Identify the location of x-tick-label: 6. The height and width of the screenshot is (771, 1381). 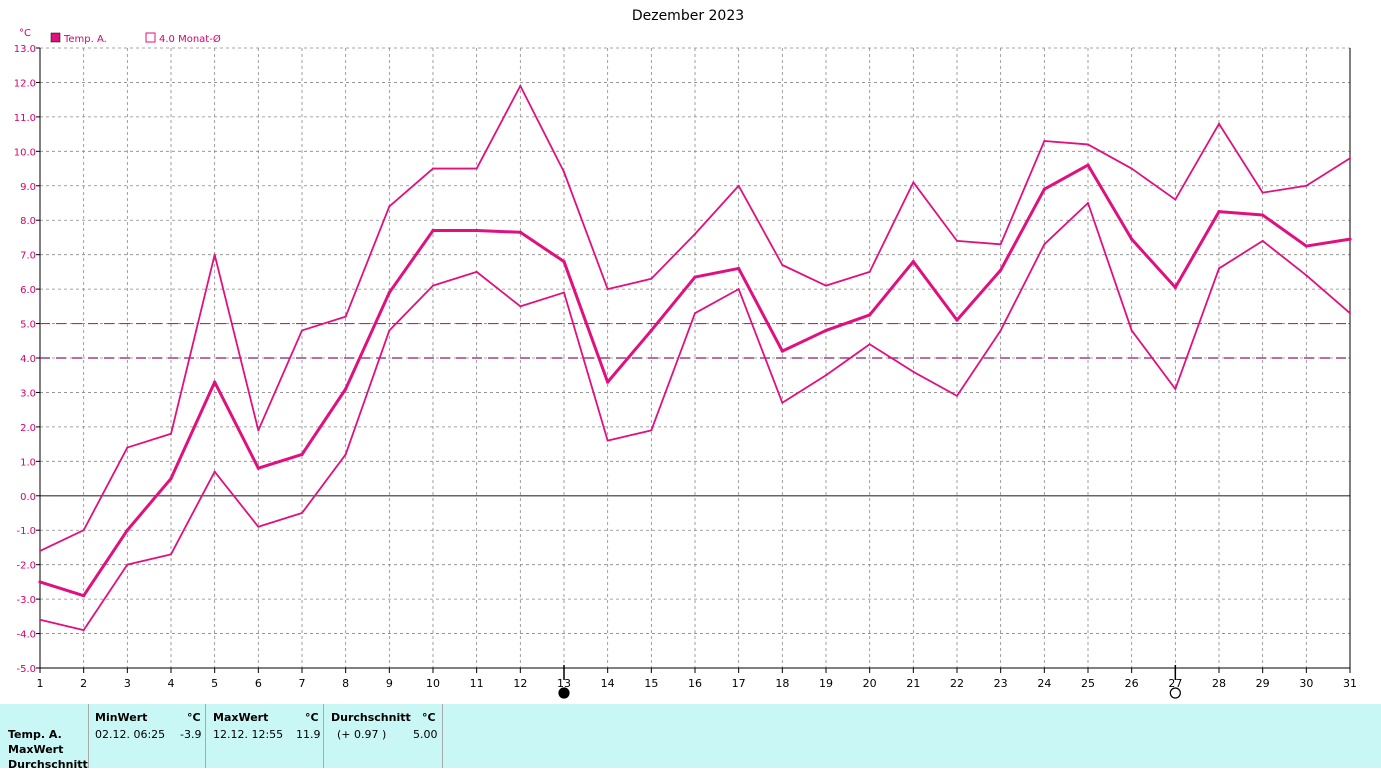
(258, 683).